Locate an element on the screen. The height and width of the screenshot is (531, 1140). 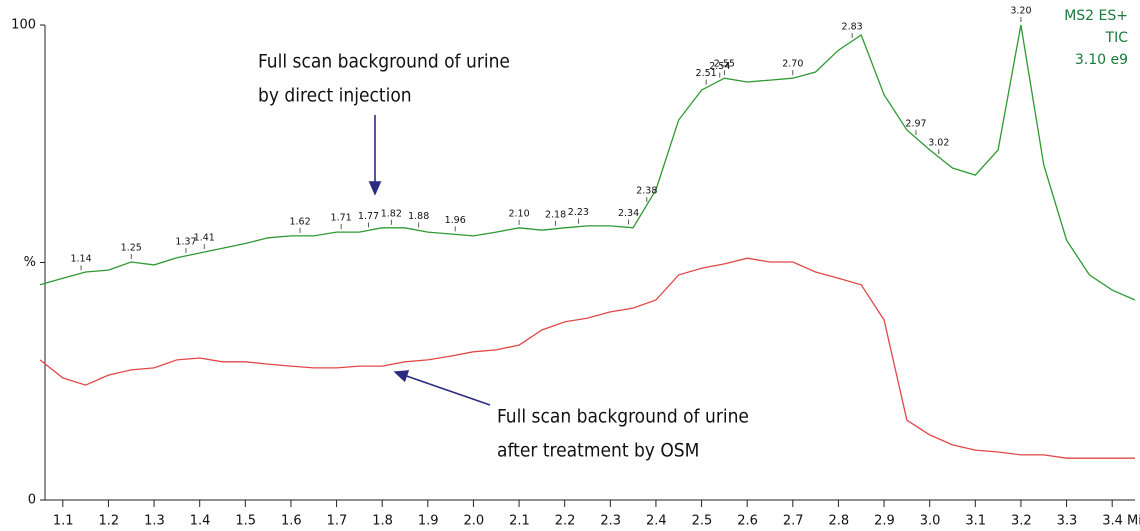
peak-label: 3.02 is located at coordinates (938, 143).